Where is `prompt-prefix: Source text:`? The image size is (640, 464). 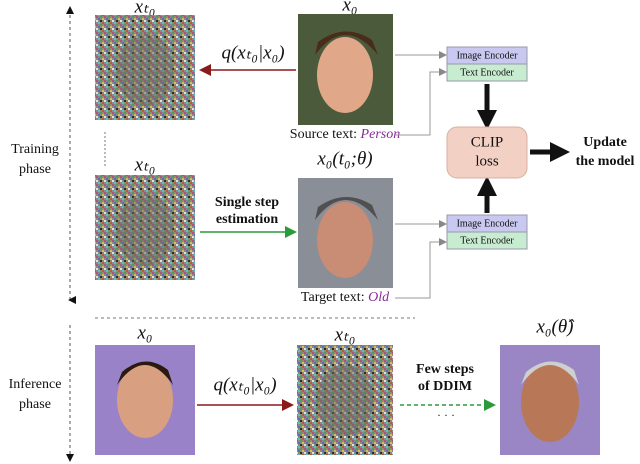 prompt-prefix: Source text: is located at coordinates (323, 134).